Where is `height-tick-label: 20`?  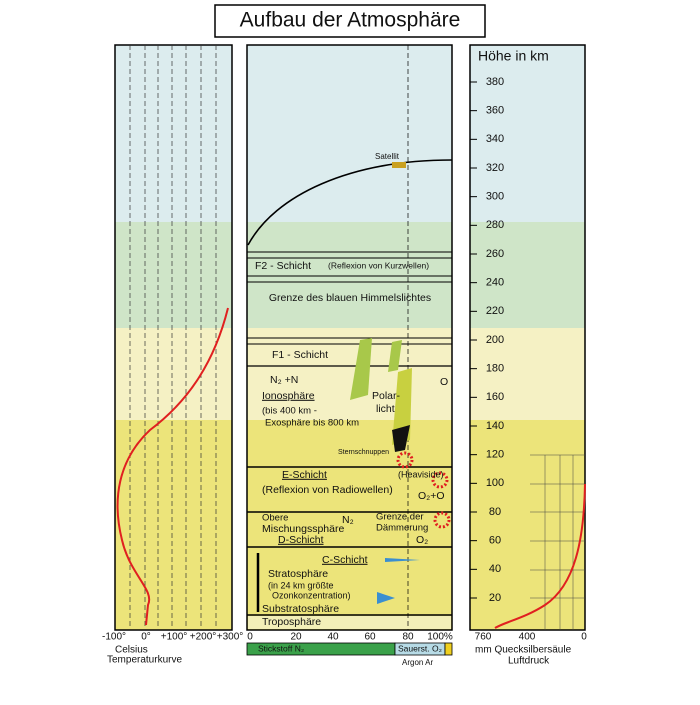
height-tick-label: 20 is located at coordinates (495, 598).